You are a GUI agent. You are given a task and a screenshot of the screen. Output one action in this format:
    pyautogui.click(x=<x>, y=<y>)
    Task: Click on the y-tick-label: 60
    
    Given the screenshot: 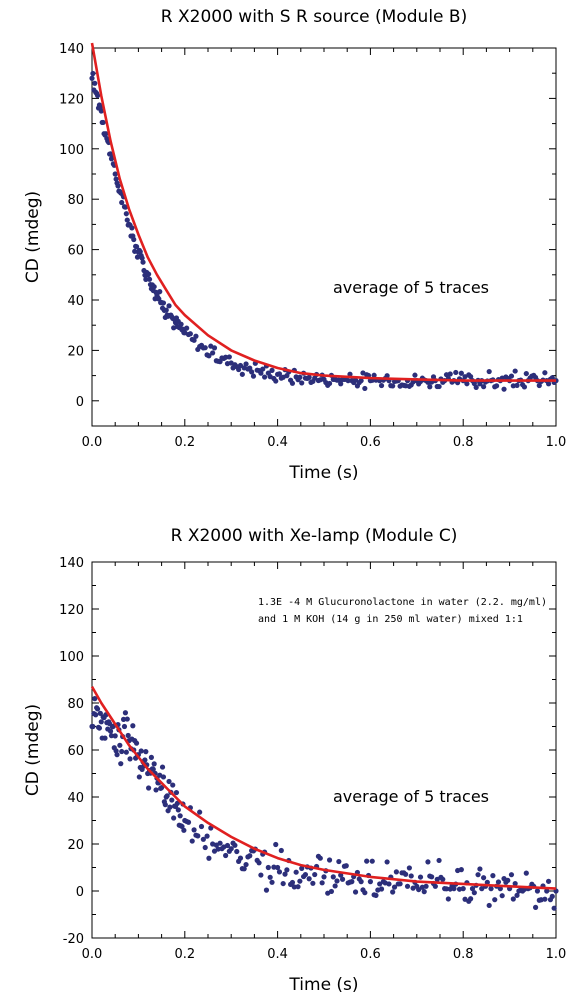 What is the action you would take?
    pyautogui.click(x=75, y=251)
    